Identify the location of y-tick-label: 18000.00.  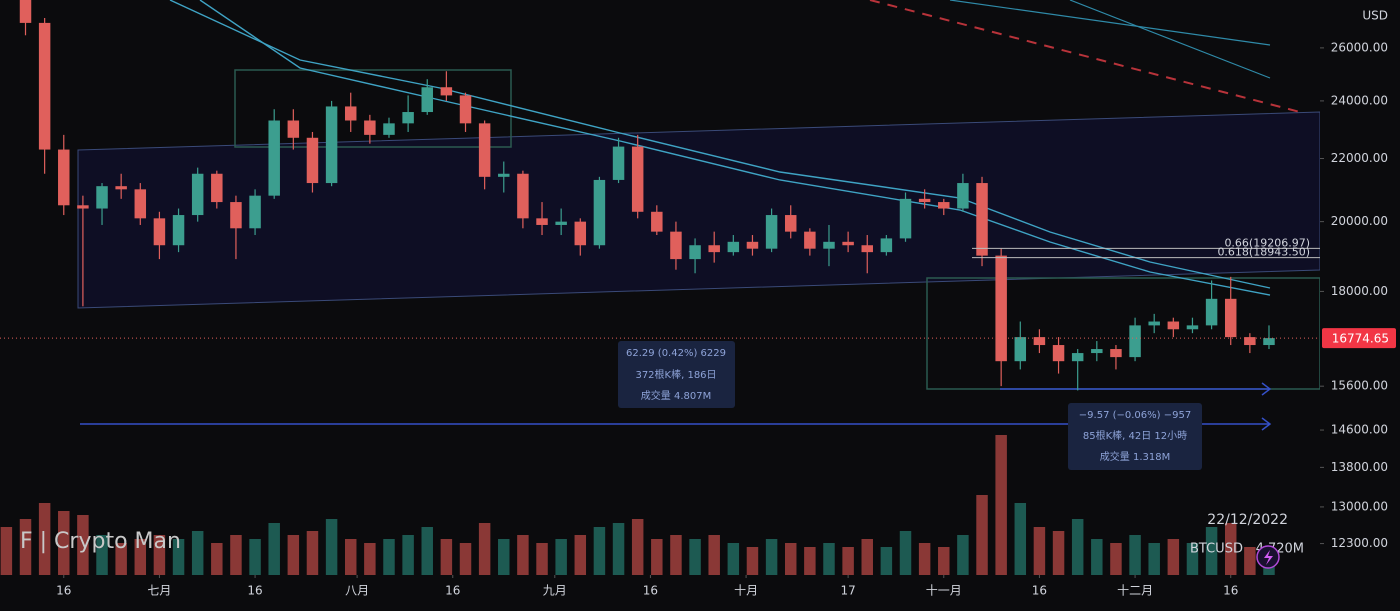
(1359, 291).